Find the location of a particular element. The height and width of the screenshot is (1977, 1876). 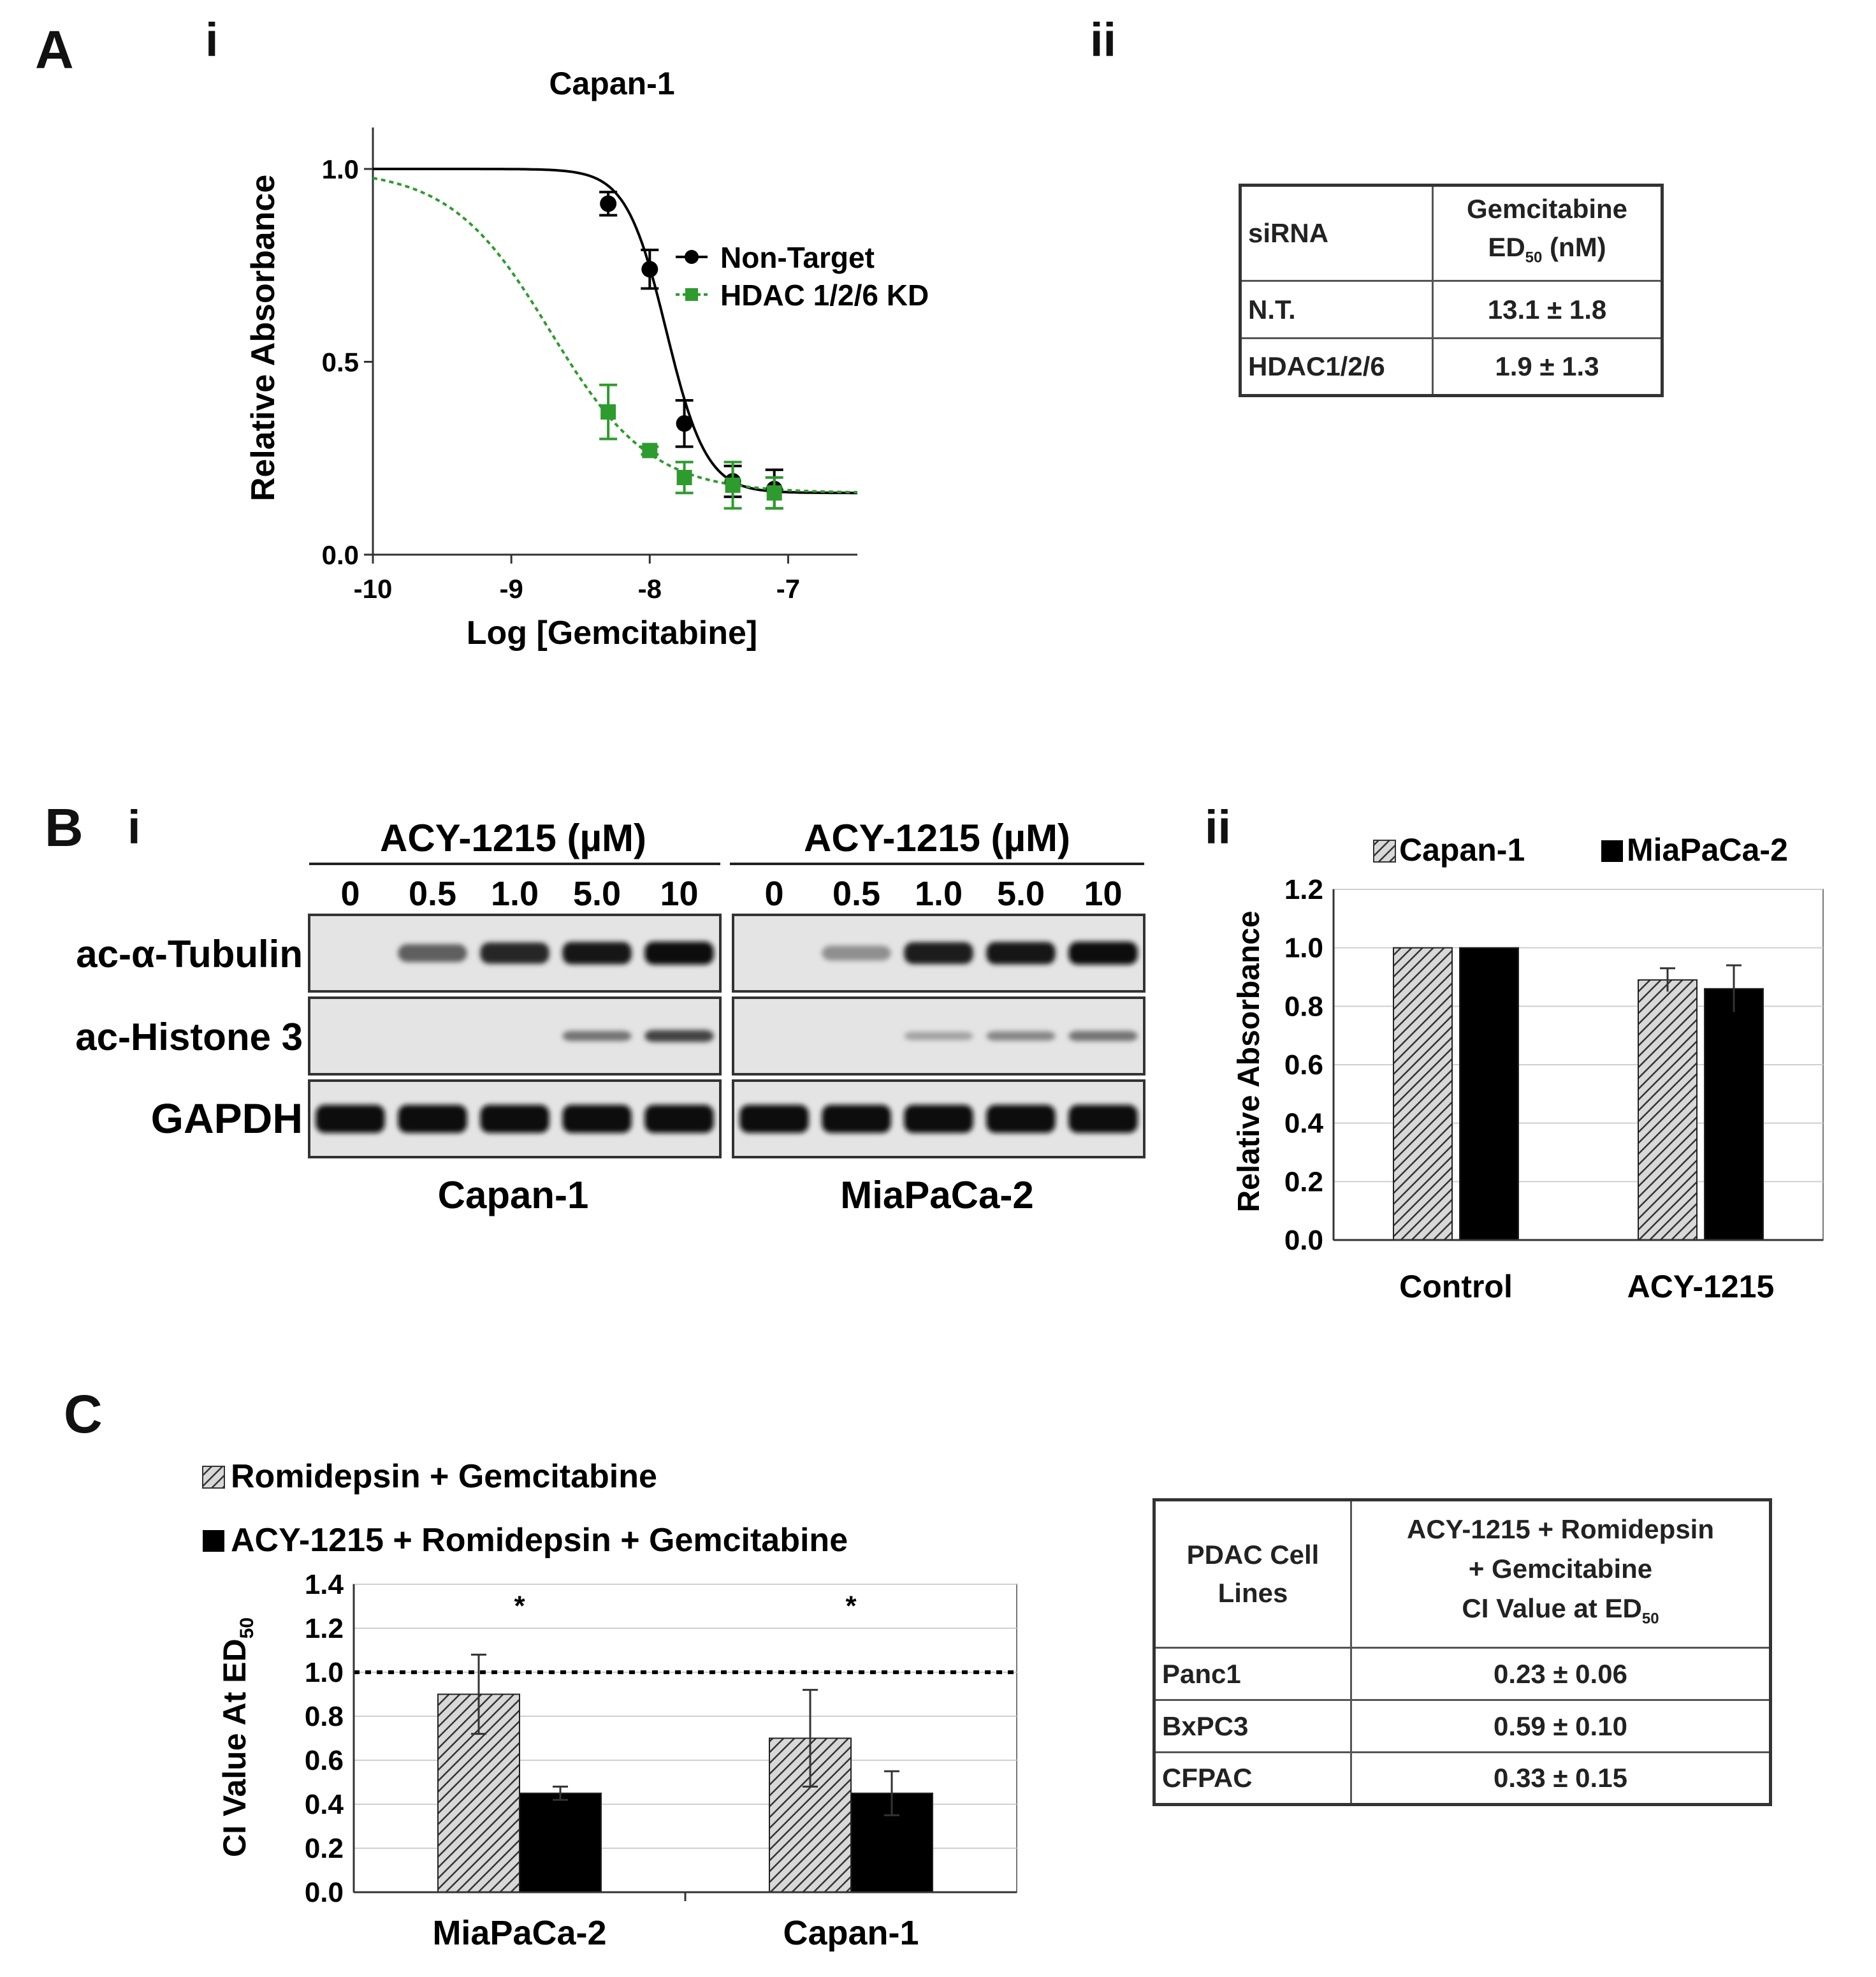

x-tick-label: -9 is located at coordinates (511, 589).